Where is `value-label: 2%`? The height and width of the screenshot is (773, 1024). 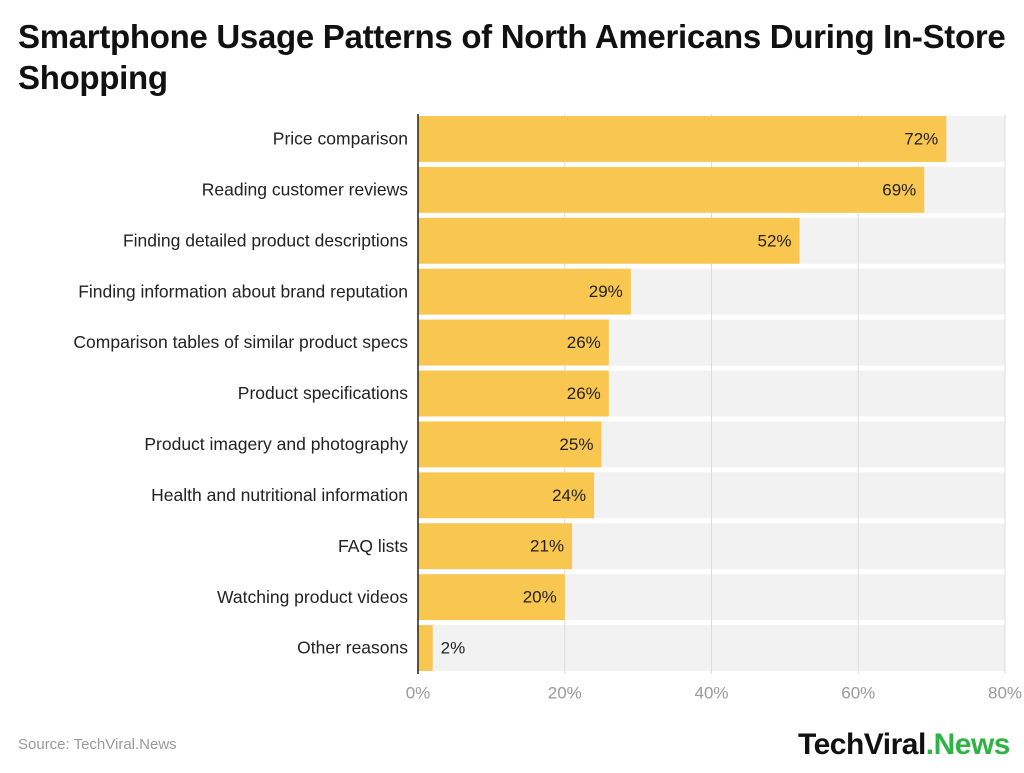
value-label: 2% is located at coordinates (453, 648).